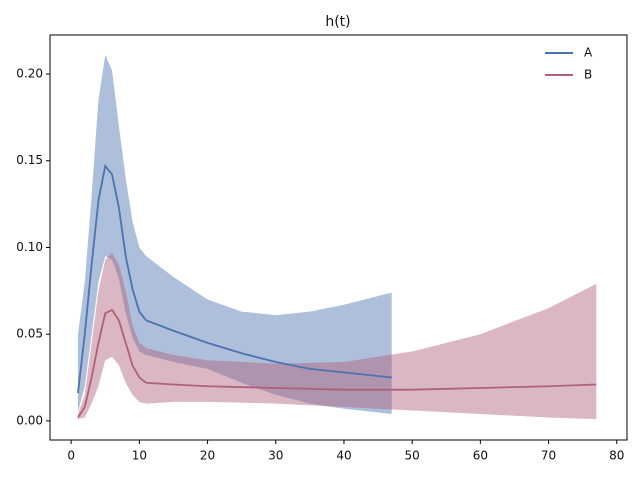  Describe the element at coordinates (207, 456) in the screenshot. I see `x-tick-label: 20` at that location.